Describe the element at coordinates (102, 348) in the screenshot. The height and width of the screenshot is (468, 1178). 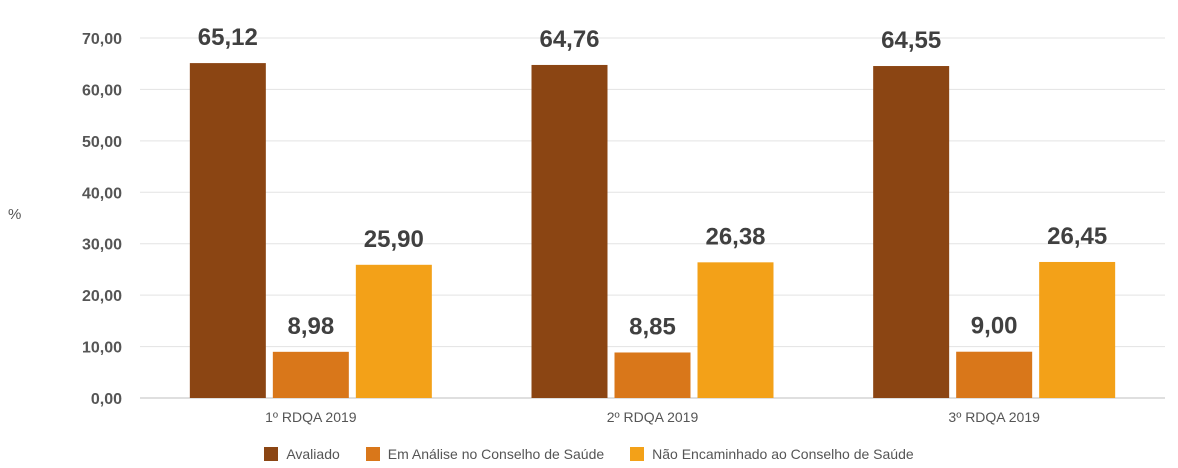
I see `y-tick-label: 10,00` at that location.